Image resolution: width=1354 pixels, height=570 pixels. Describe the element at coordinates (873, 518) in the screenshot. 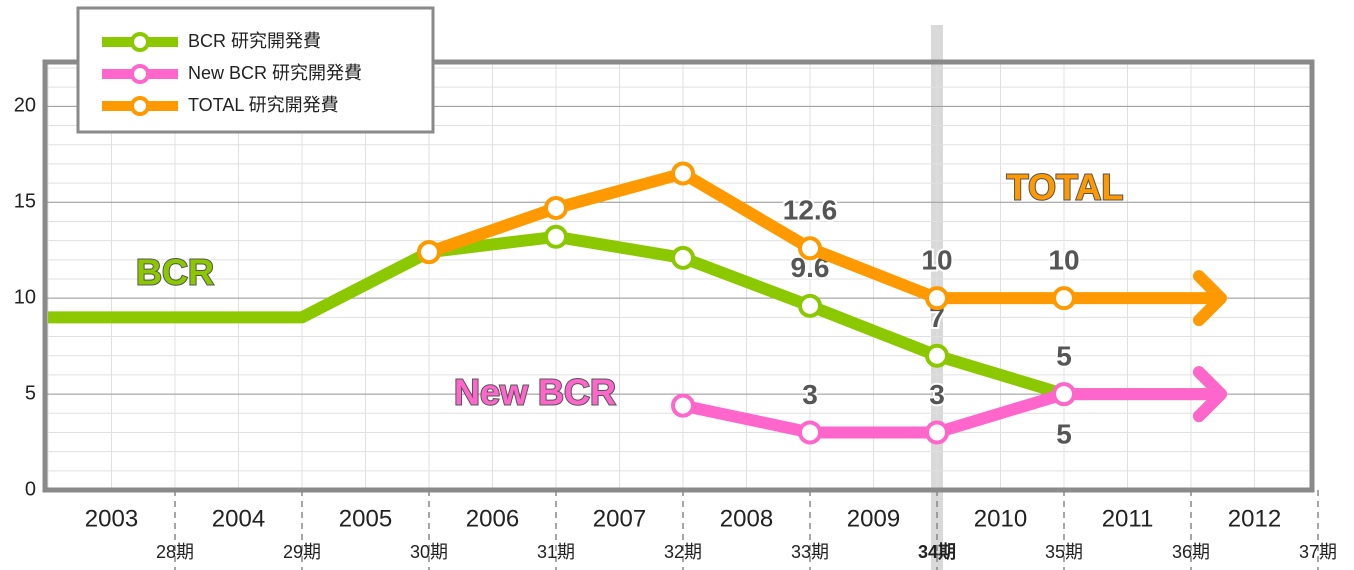

I see `year-label: 2009` at that location.